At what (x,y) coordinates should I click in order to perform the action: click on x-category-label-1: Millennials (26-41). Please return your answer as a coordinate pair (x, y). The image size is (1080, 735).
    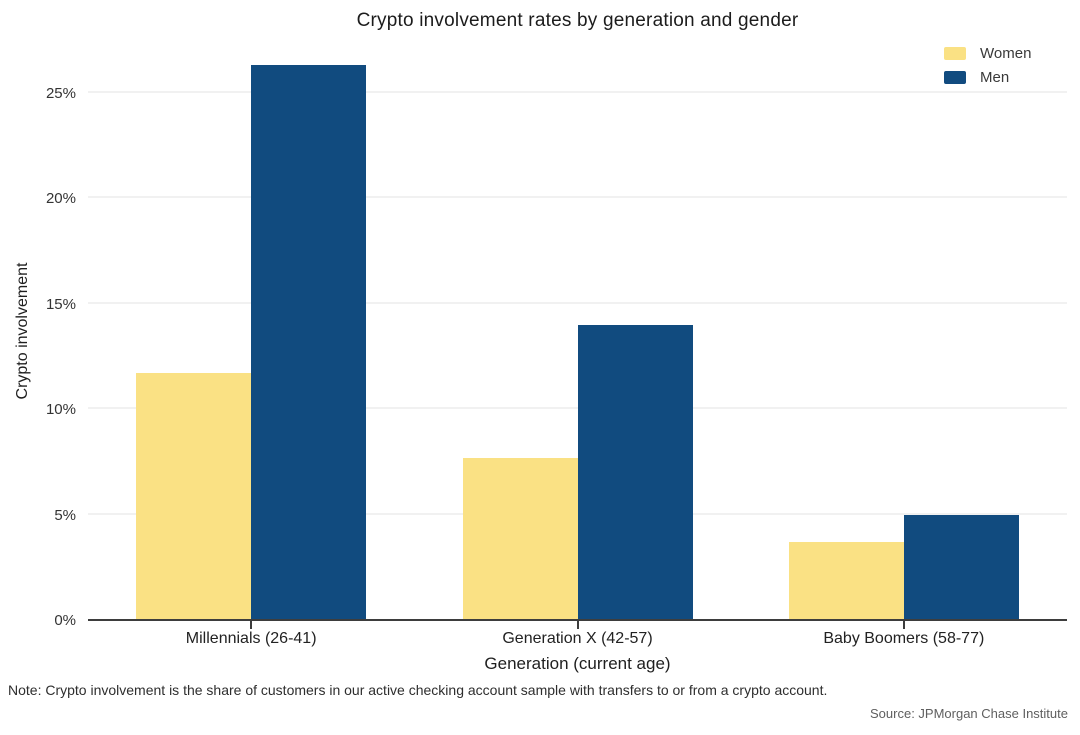
    Looking at the image, I should click on (251, 638).